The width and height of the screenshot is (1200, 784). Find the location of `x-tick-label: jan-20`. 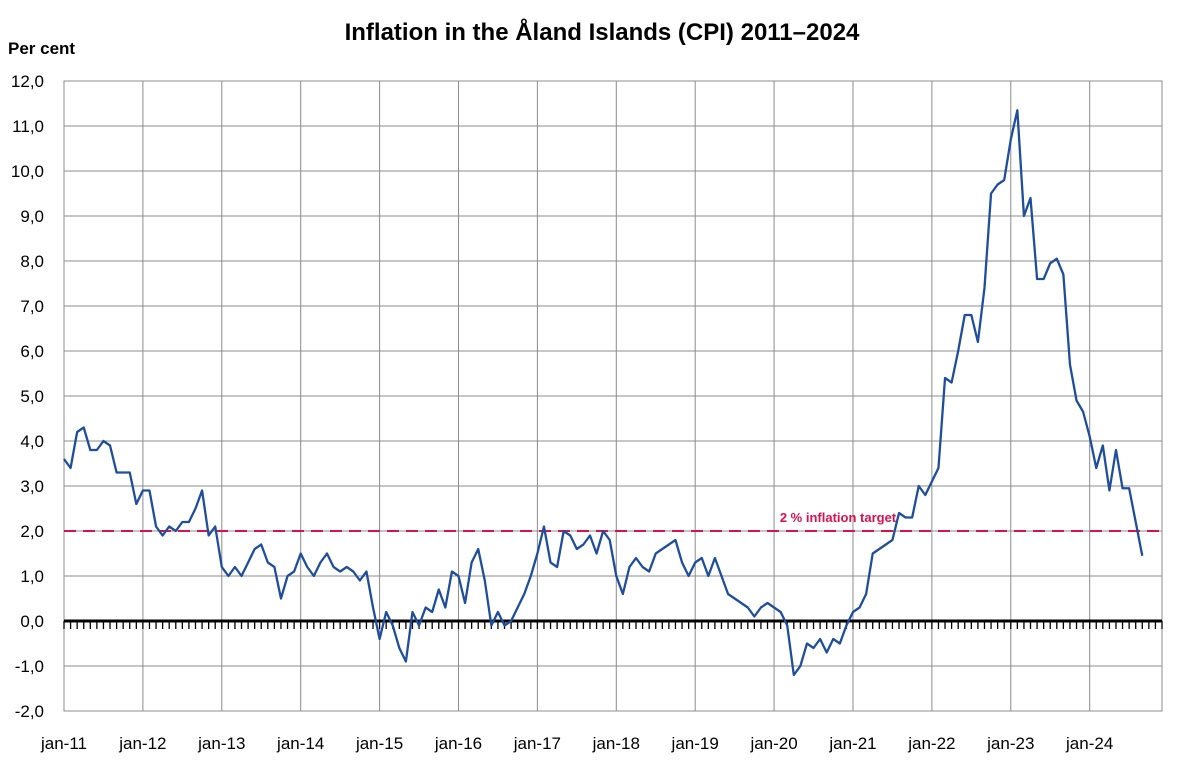

x-tick-label: jan-20 is located at coordinates (773, 743).